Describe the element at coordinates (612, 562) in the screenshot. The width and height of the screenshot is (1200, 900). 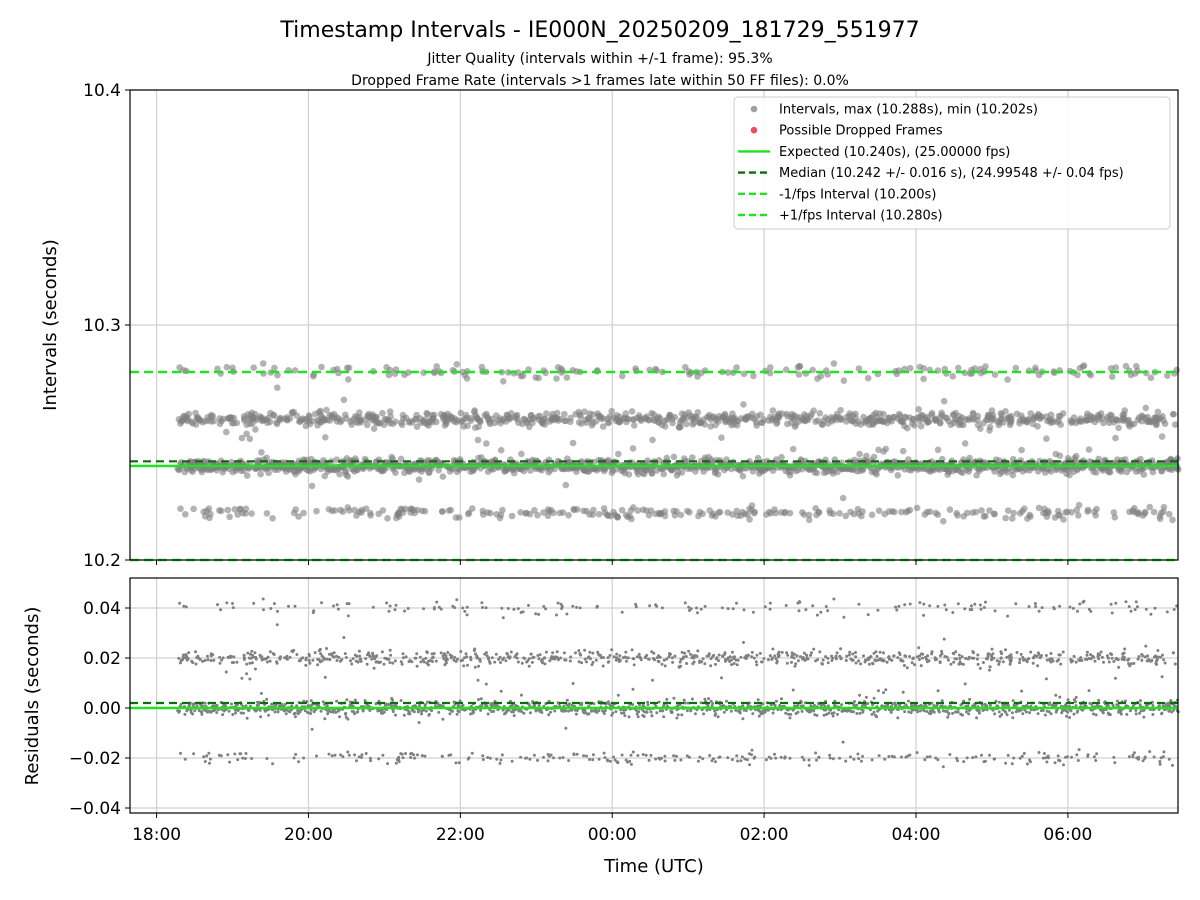
I see `intervals-x-ticks` at that location.